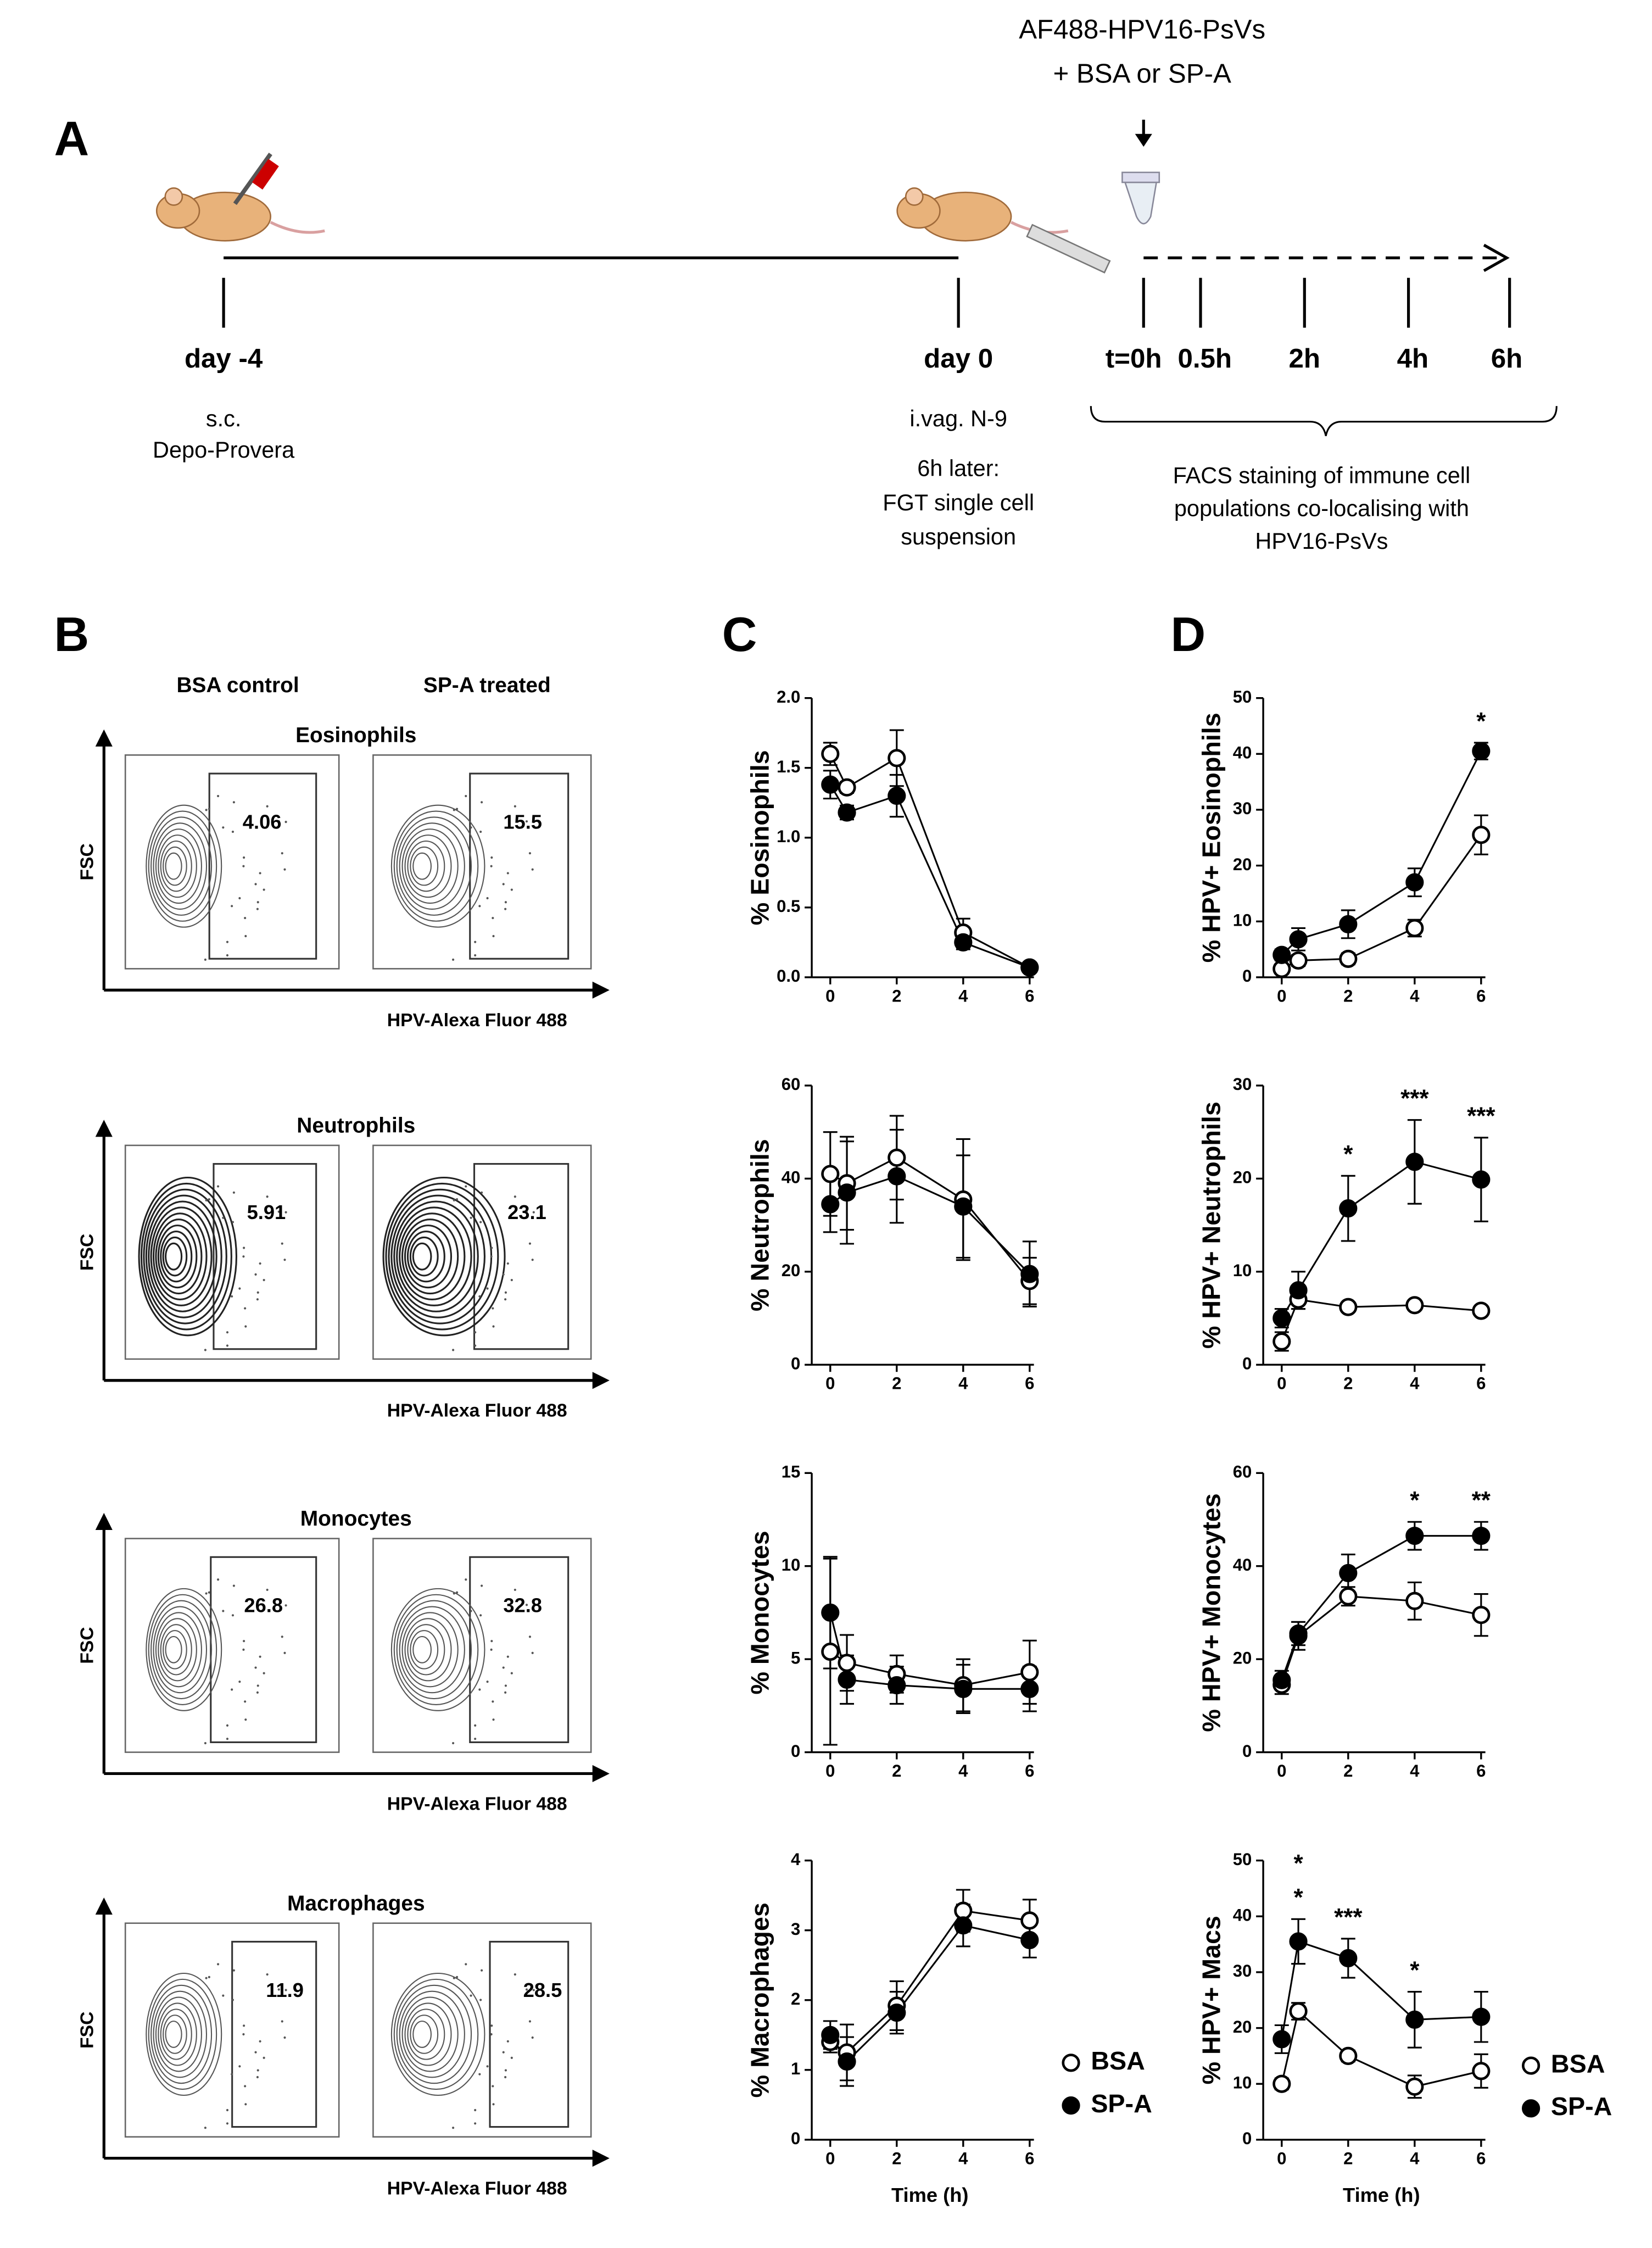 Image resolution: width=1652 pixels, height=2248 pixels. What do you see at coordinates (487, 685) in the screenshot?
I see `column-header: SP-A treated` at bounding box center [487, 685].